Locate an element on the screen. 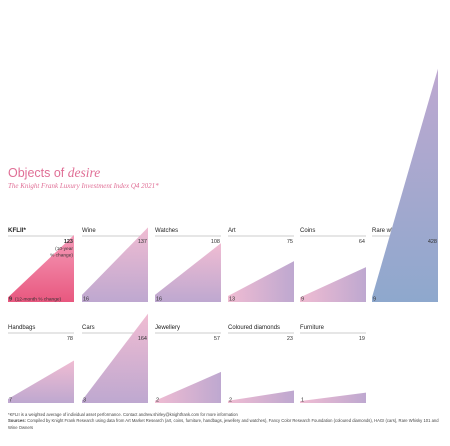 This screenshot has width=450, height=446. area-jewellery is located at coordinates (188, 387).